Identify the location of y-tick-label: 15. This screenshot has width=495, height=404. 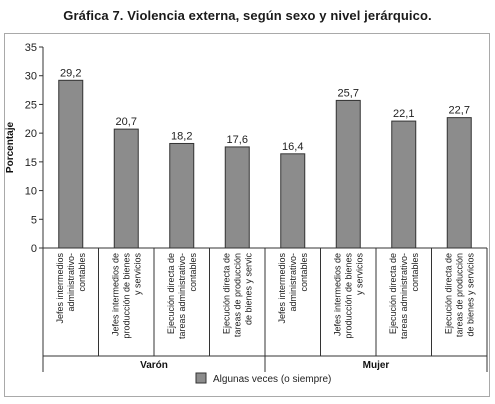
(31, 163).